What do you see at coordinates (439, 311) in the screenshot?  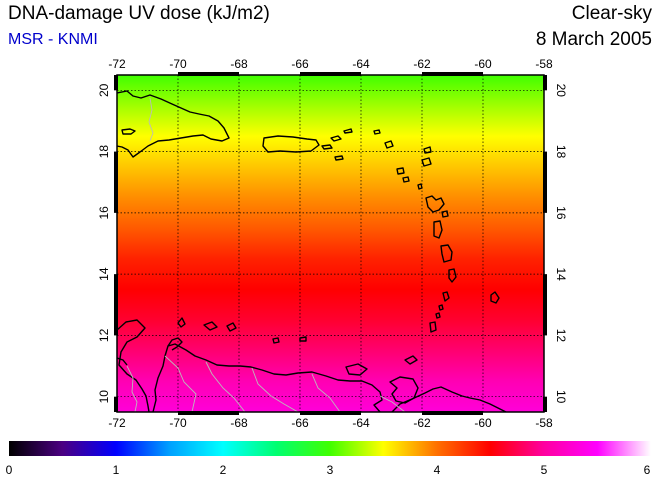 I see `grenadines` at bounding box center [439, 311].